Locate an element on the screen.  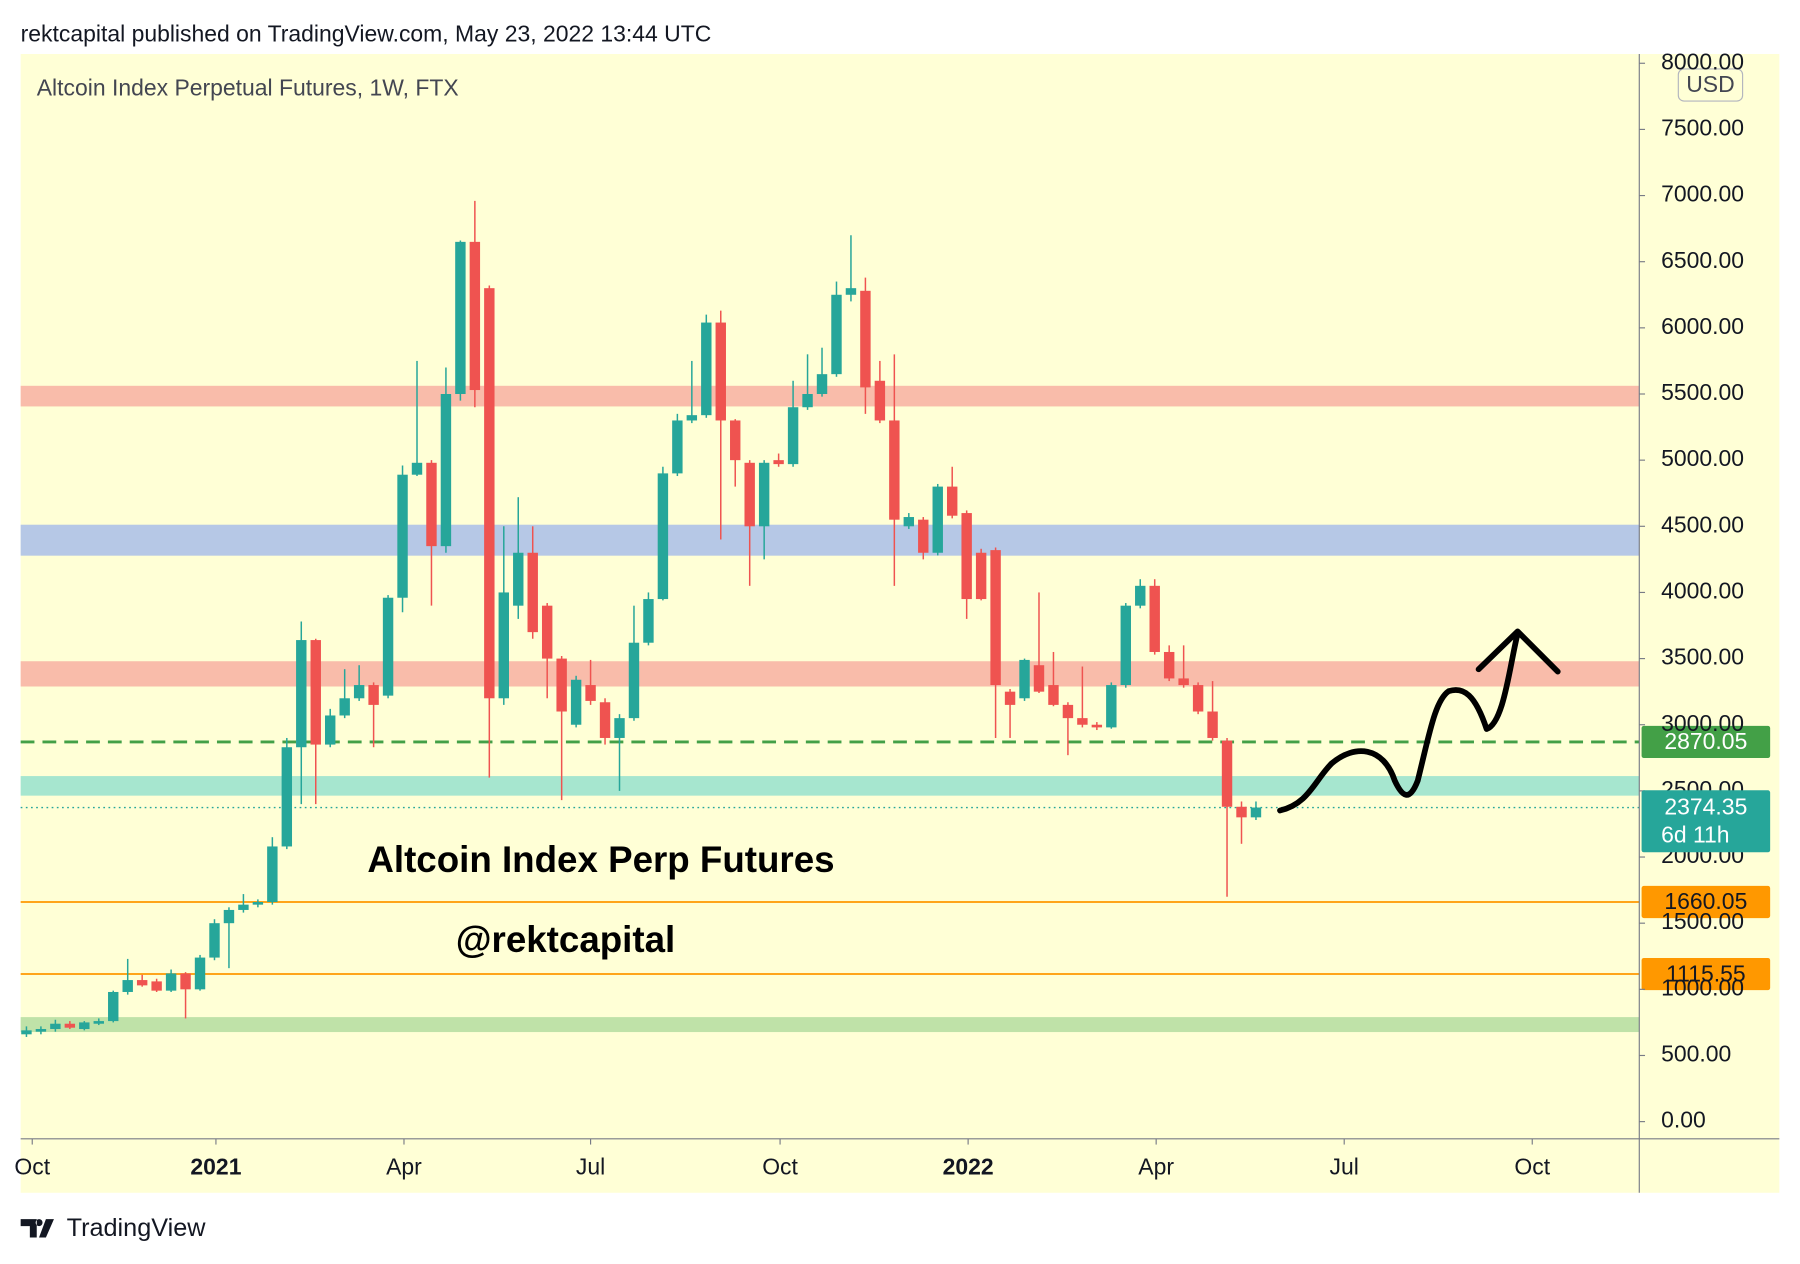
currency: USD is located at coordinates (1710, 84).